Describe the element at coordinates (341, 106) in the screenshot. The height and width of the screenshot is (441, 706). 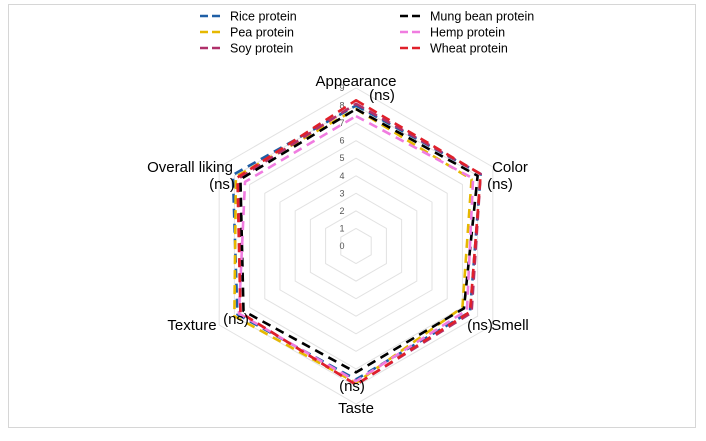
I see `tick-label: 8` at that location.